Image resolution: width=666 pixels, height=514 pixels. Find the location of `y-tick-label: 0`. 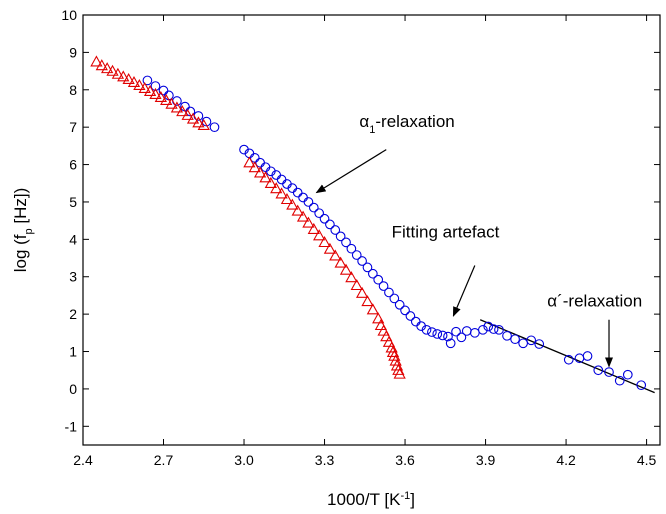

y-tick-label: 0 is located at coordinates (73, 389).